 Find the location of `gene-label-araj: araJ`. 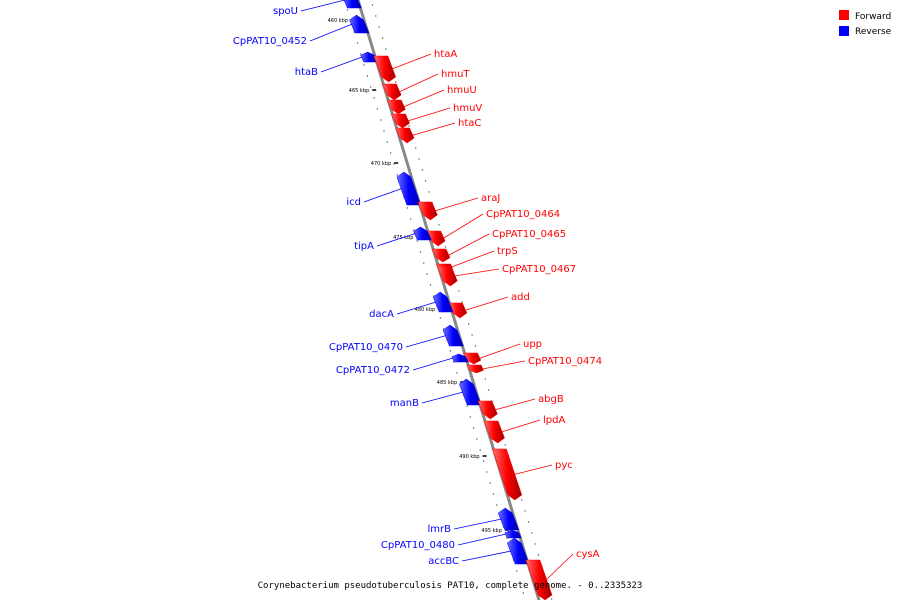

gene-label-araj: araJ is located at coordinates (490, 198).